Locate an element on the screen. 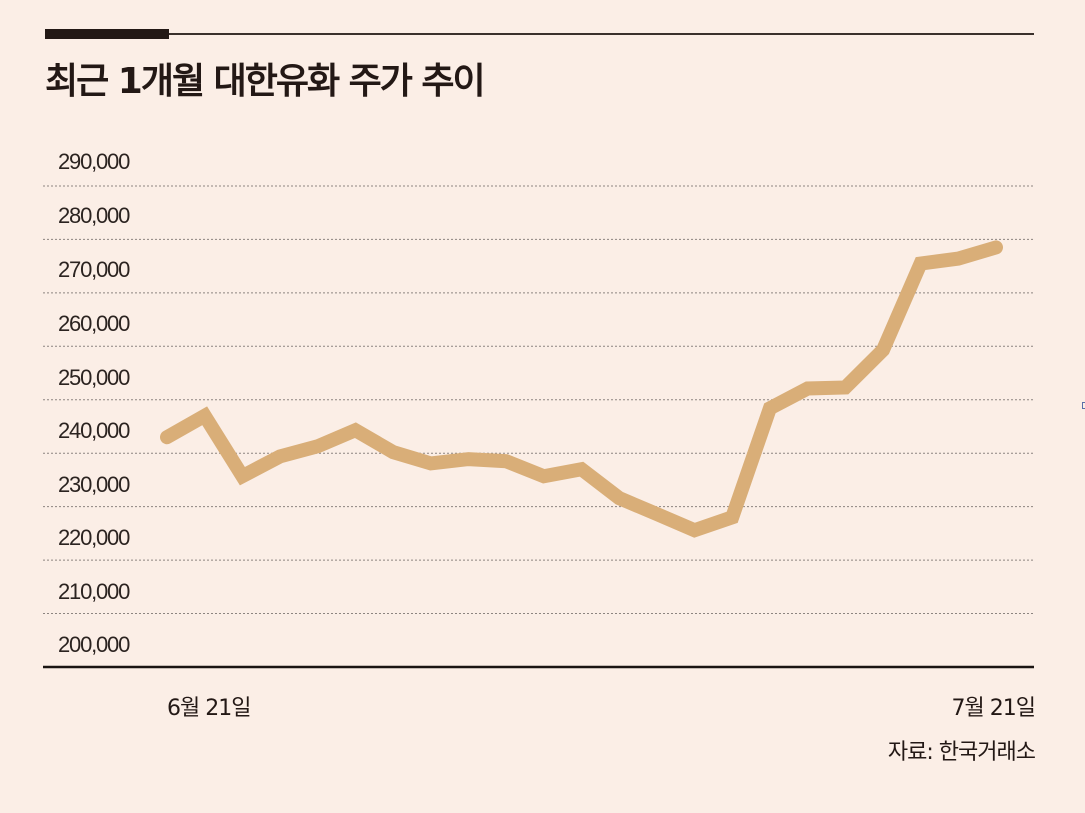 The image size is (1085, 813). y-tick-label: 250,000 is located at coordinates (94, 377).